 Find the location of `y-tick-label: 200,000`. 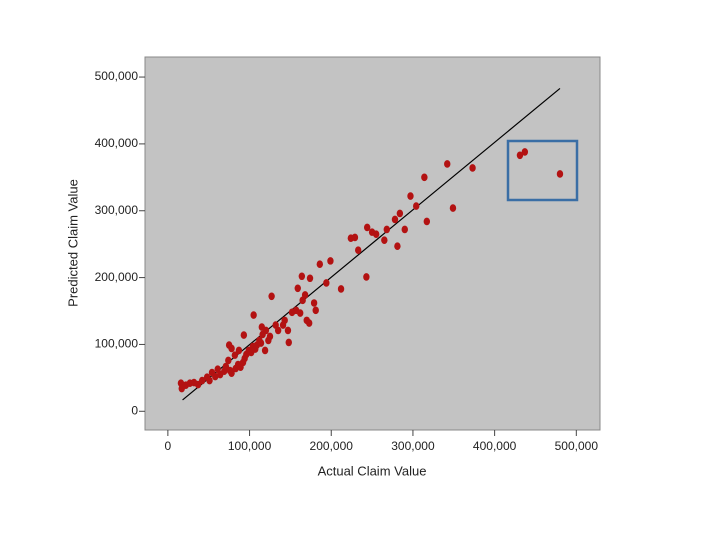

y-tick-label: 200,000 is located at coordinates (117, 277).